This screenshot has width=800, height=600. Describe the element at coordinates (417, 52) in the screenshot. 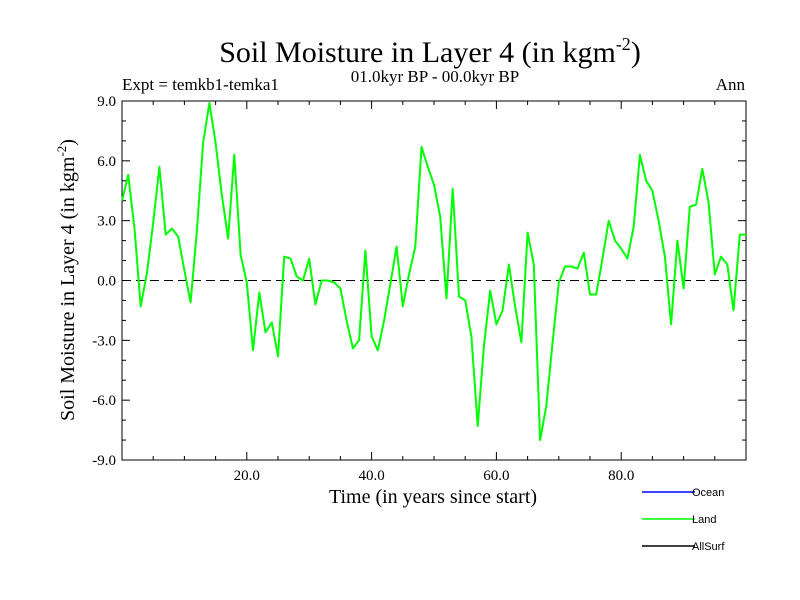

I see `chart-title-main: Soil Moisture in Layer 4 (in kgm` at that location.